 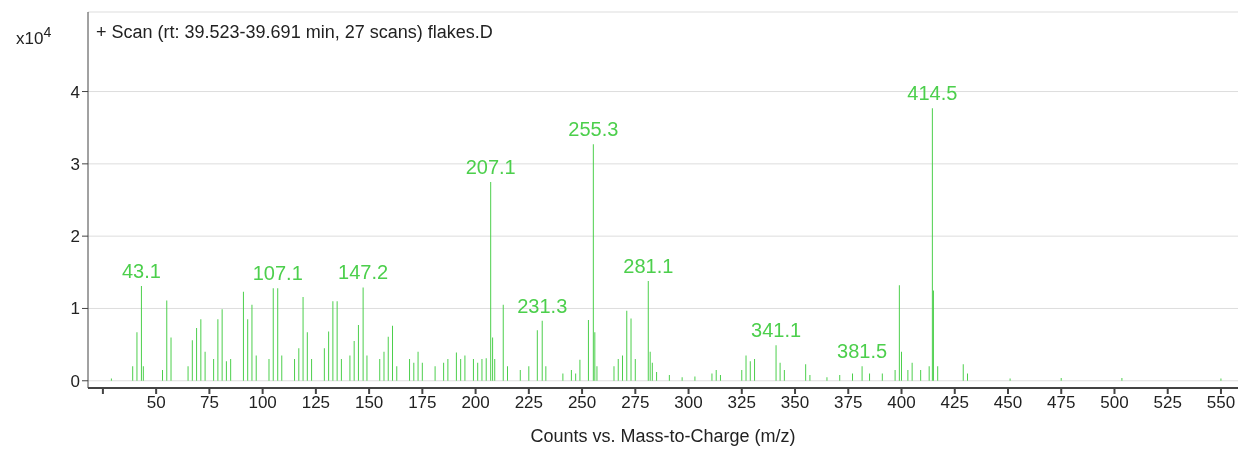 What do you see at coordinates (363, 272) in the screenshot?
I see `annotation: 147.2` at bounding box center [363, 272].